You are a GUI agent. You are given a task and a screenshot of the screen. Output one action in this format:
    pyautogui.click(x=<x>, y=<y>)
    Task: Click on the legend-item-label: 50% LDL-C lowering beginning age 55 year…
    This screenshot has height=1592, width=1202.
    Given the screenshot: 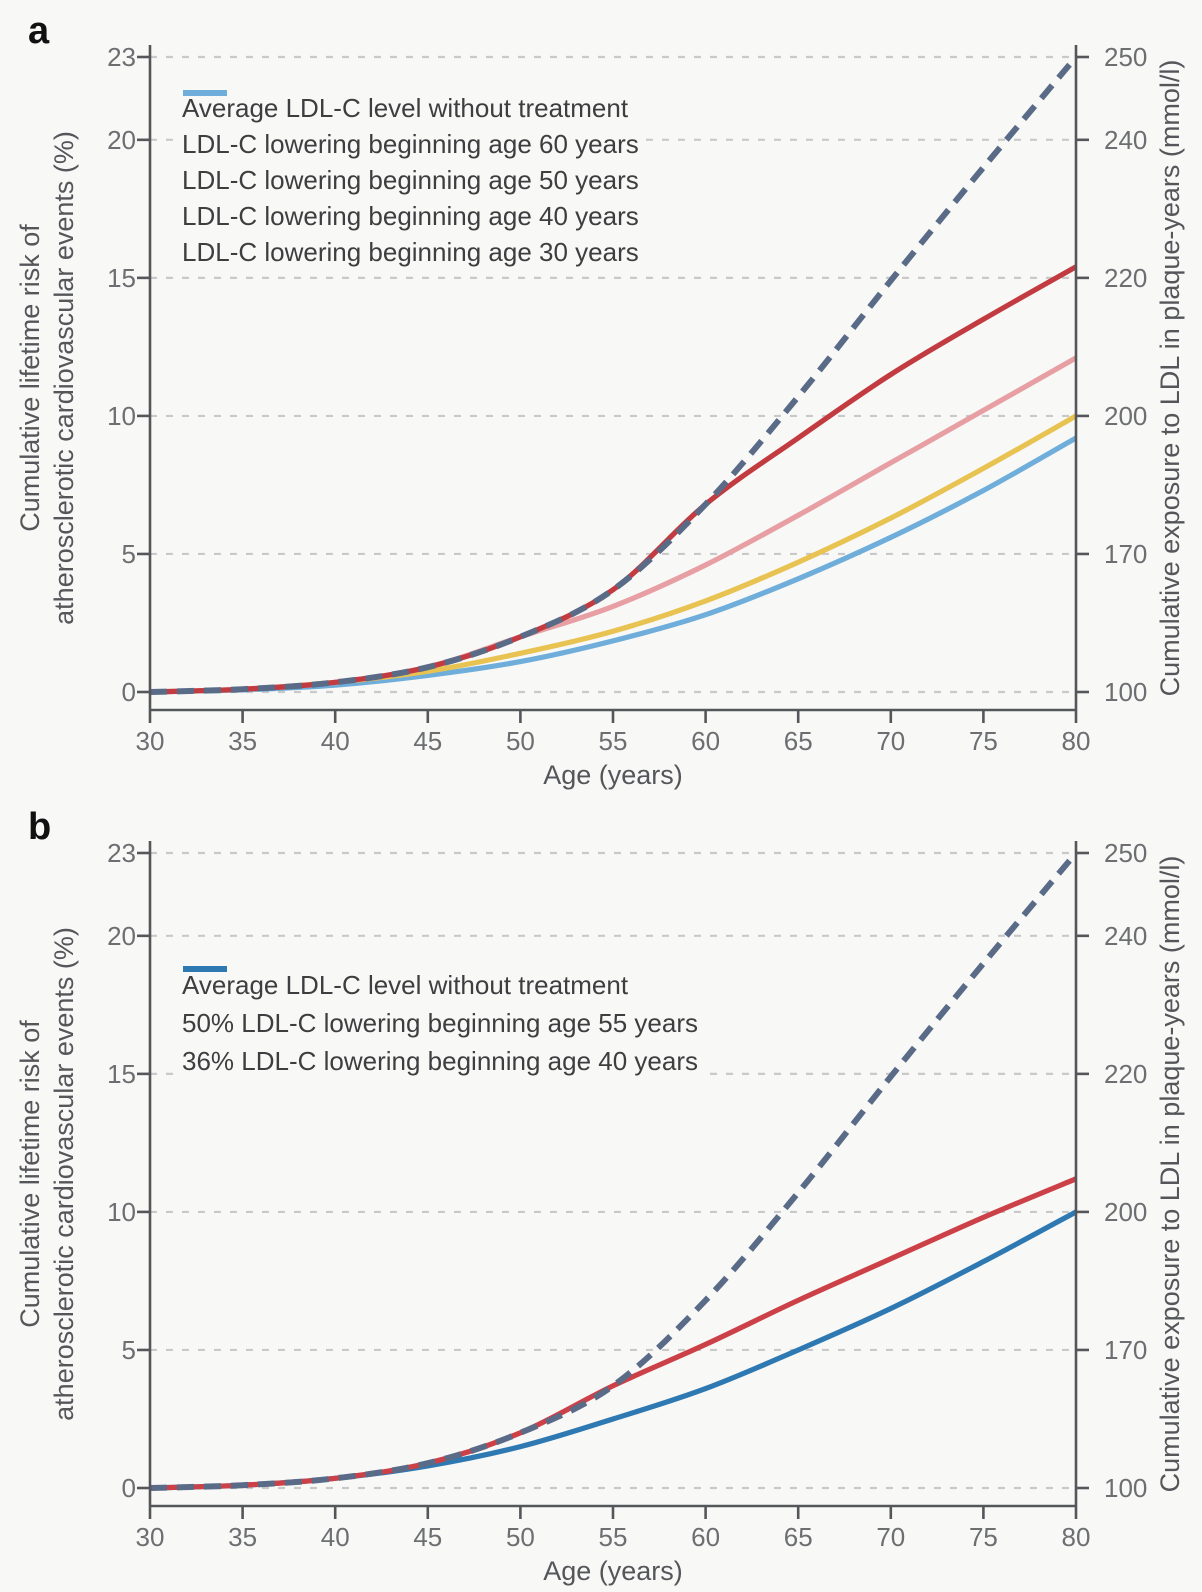 What is the action you would take?
    pyautogui.click(x=440, y=1023)
    